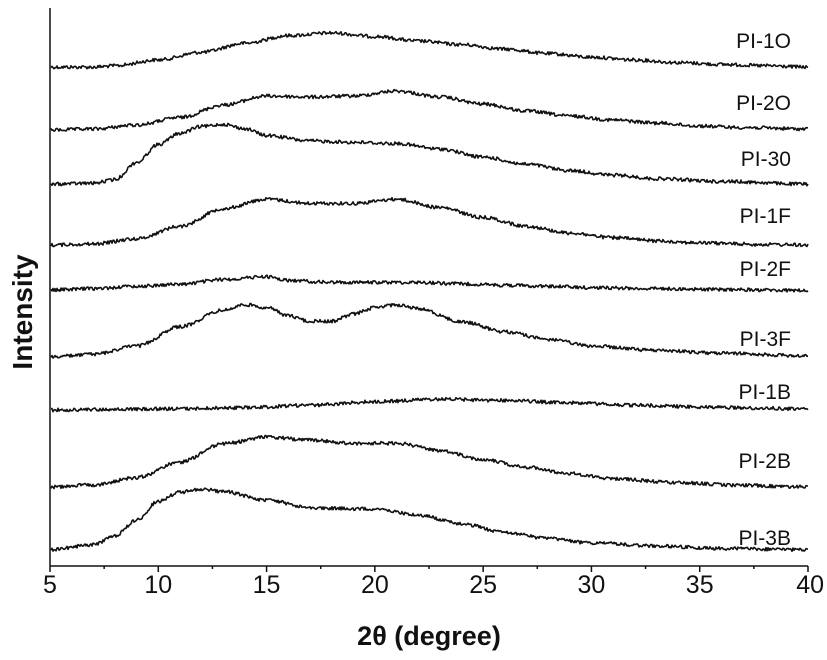  What do you see at coordinates (433, 582) in the screenshot?
I see `tick-layer: 5 10 15 20 25 30 35 40` at bounding box center [433, 582].